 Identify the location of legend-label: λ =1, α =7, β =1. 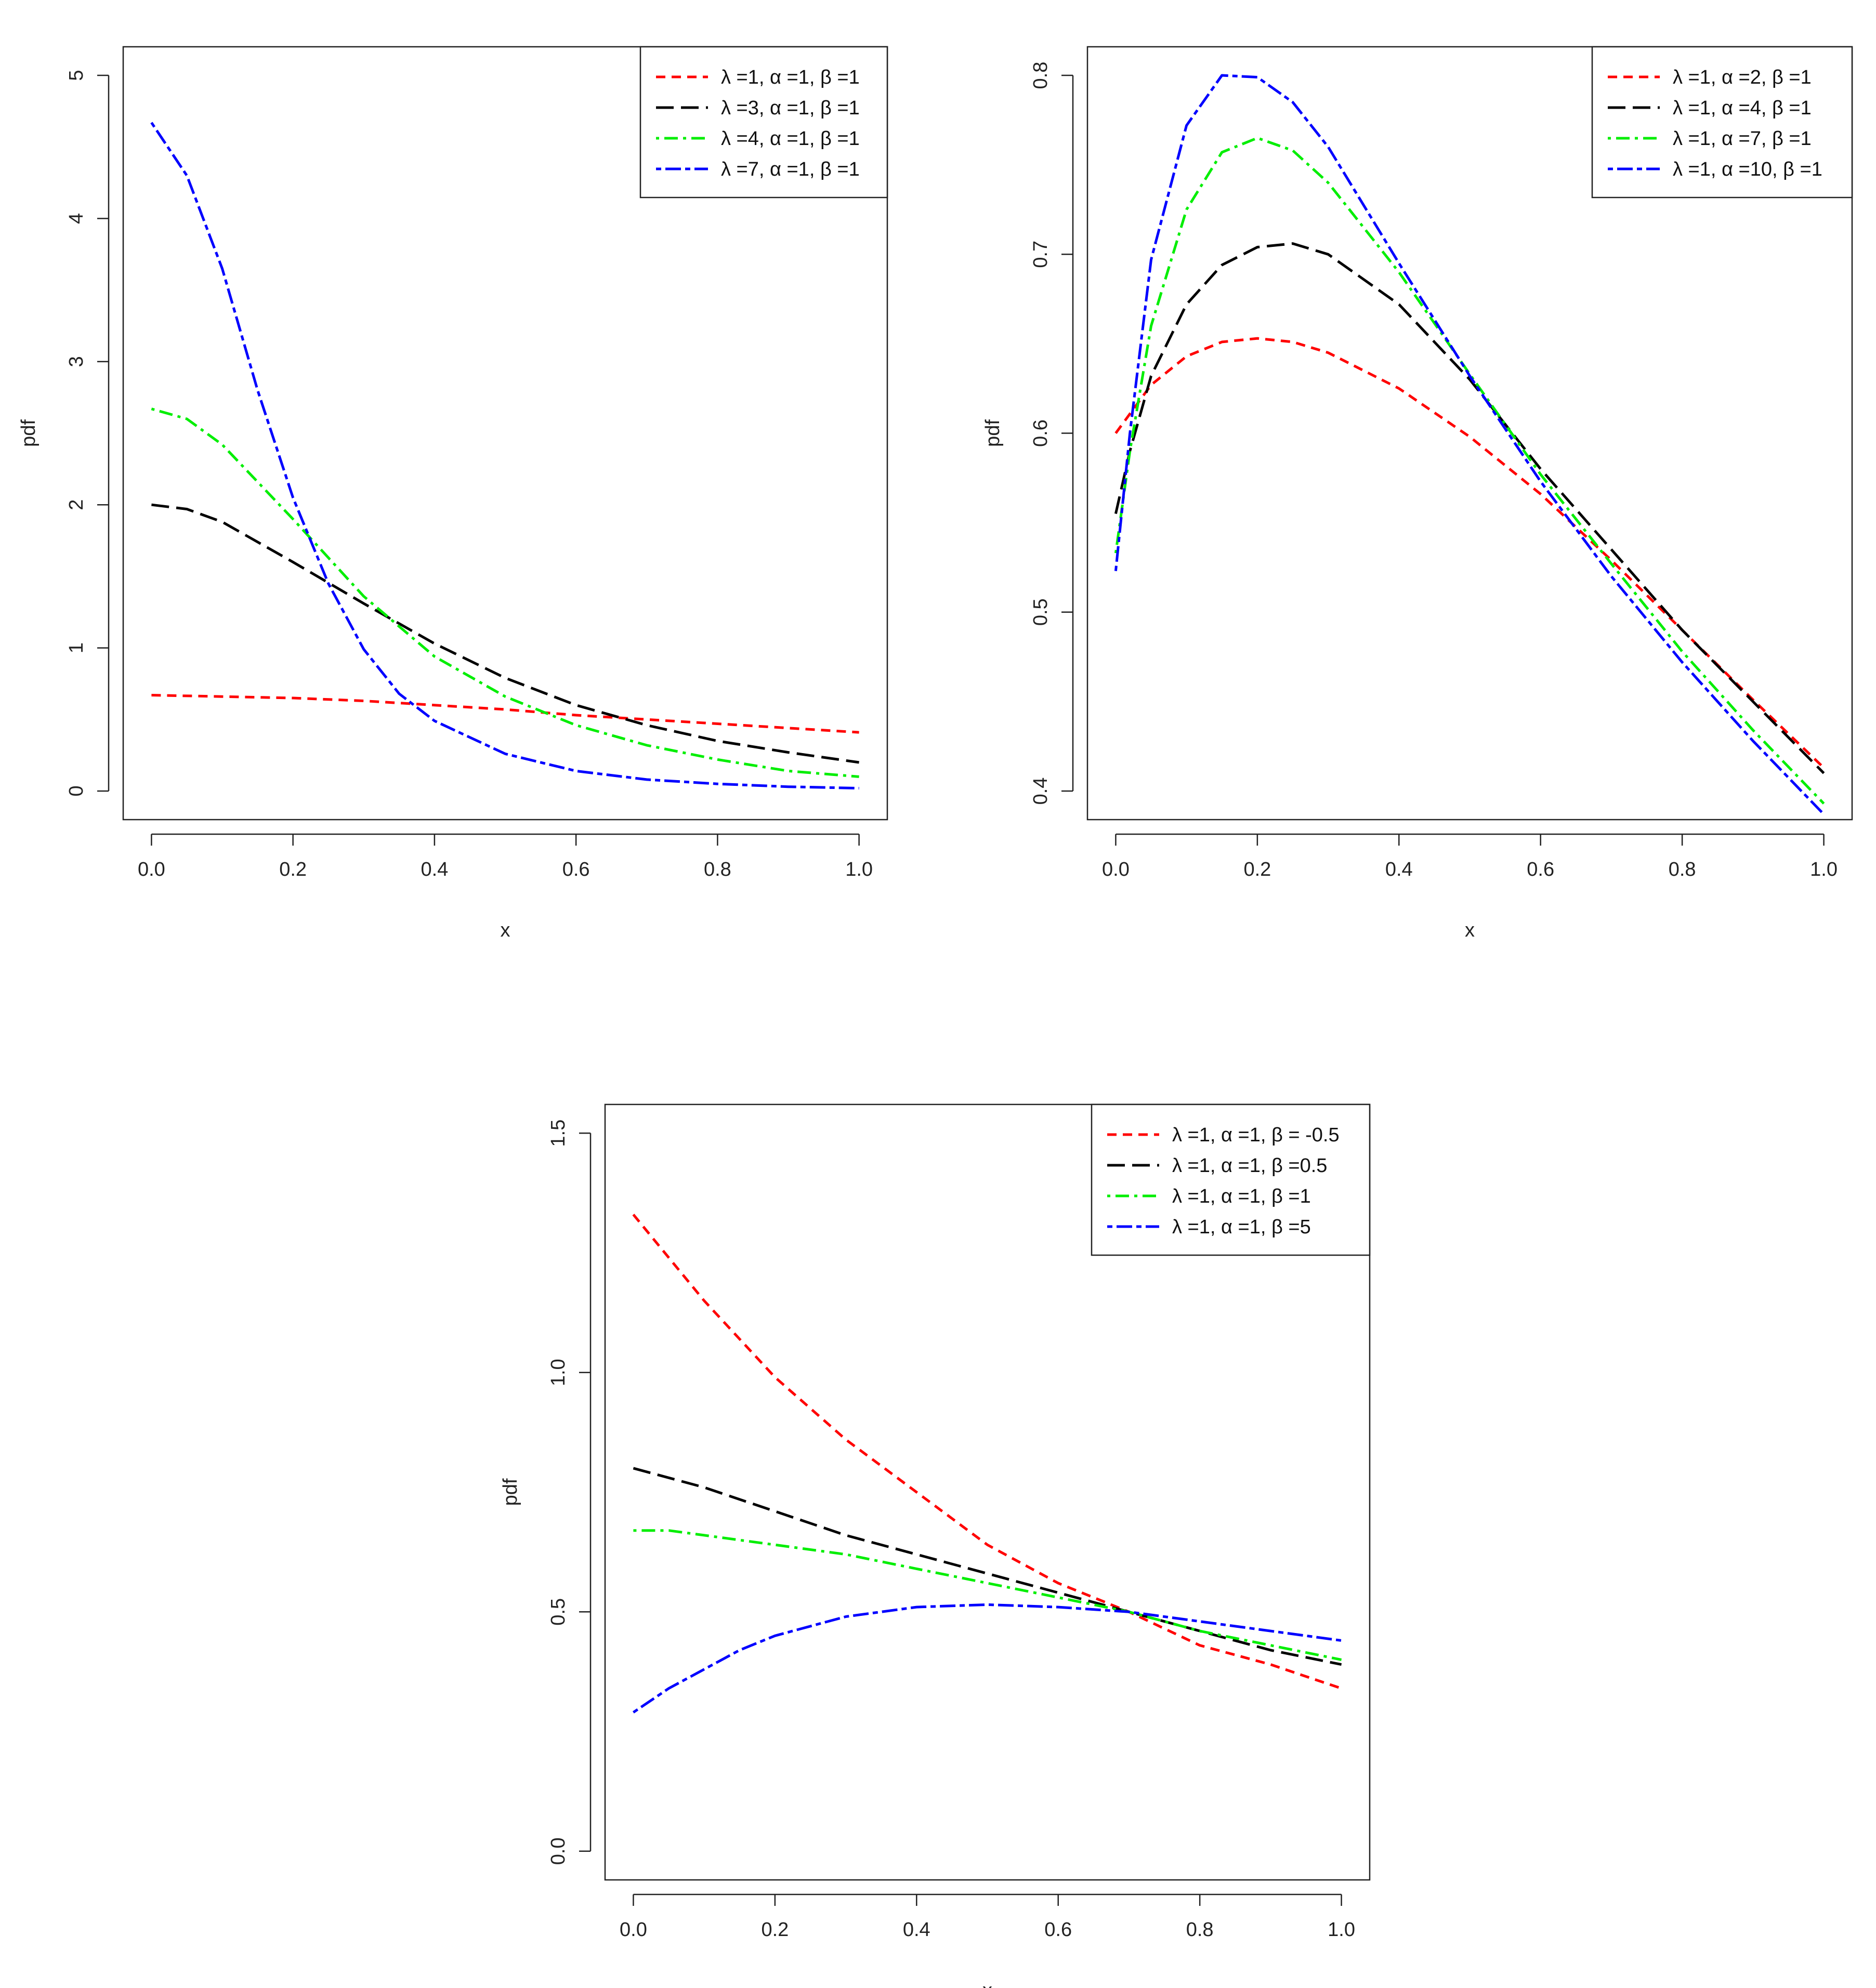
(1742, 139).